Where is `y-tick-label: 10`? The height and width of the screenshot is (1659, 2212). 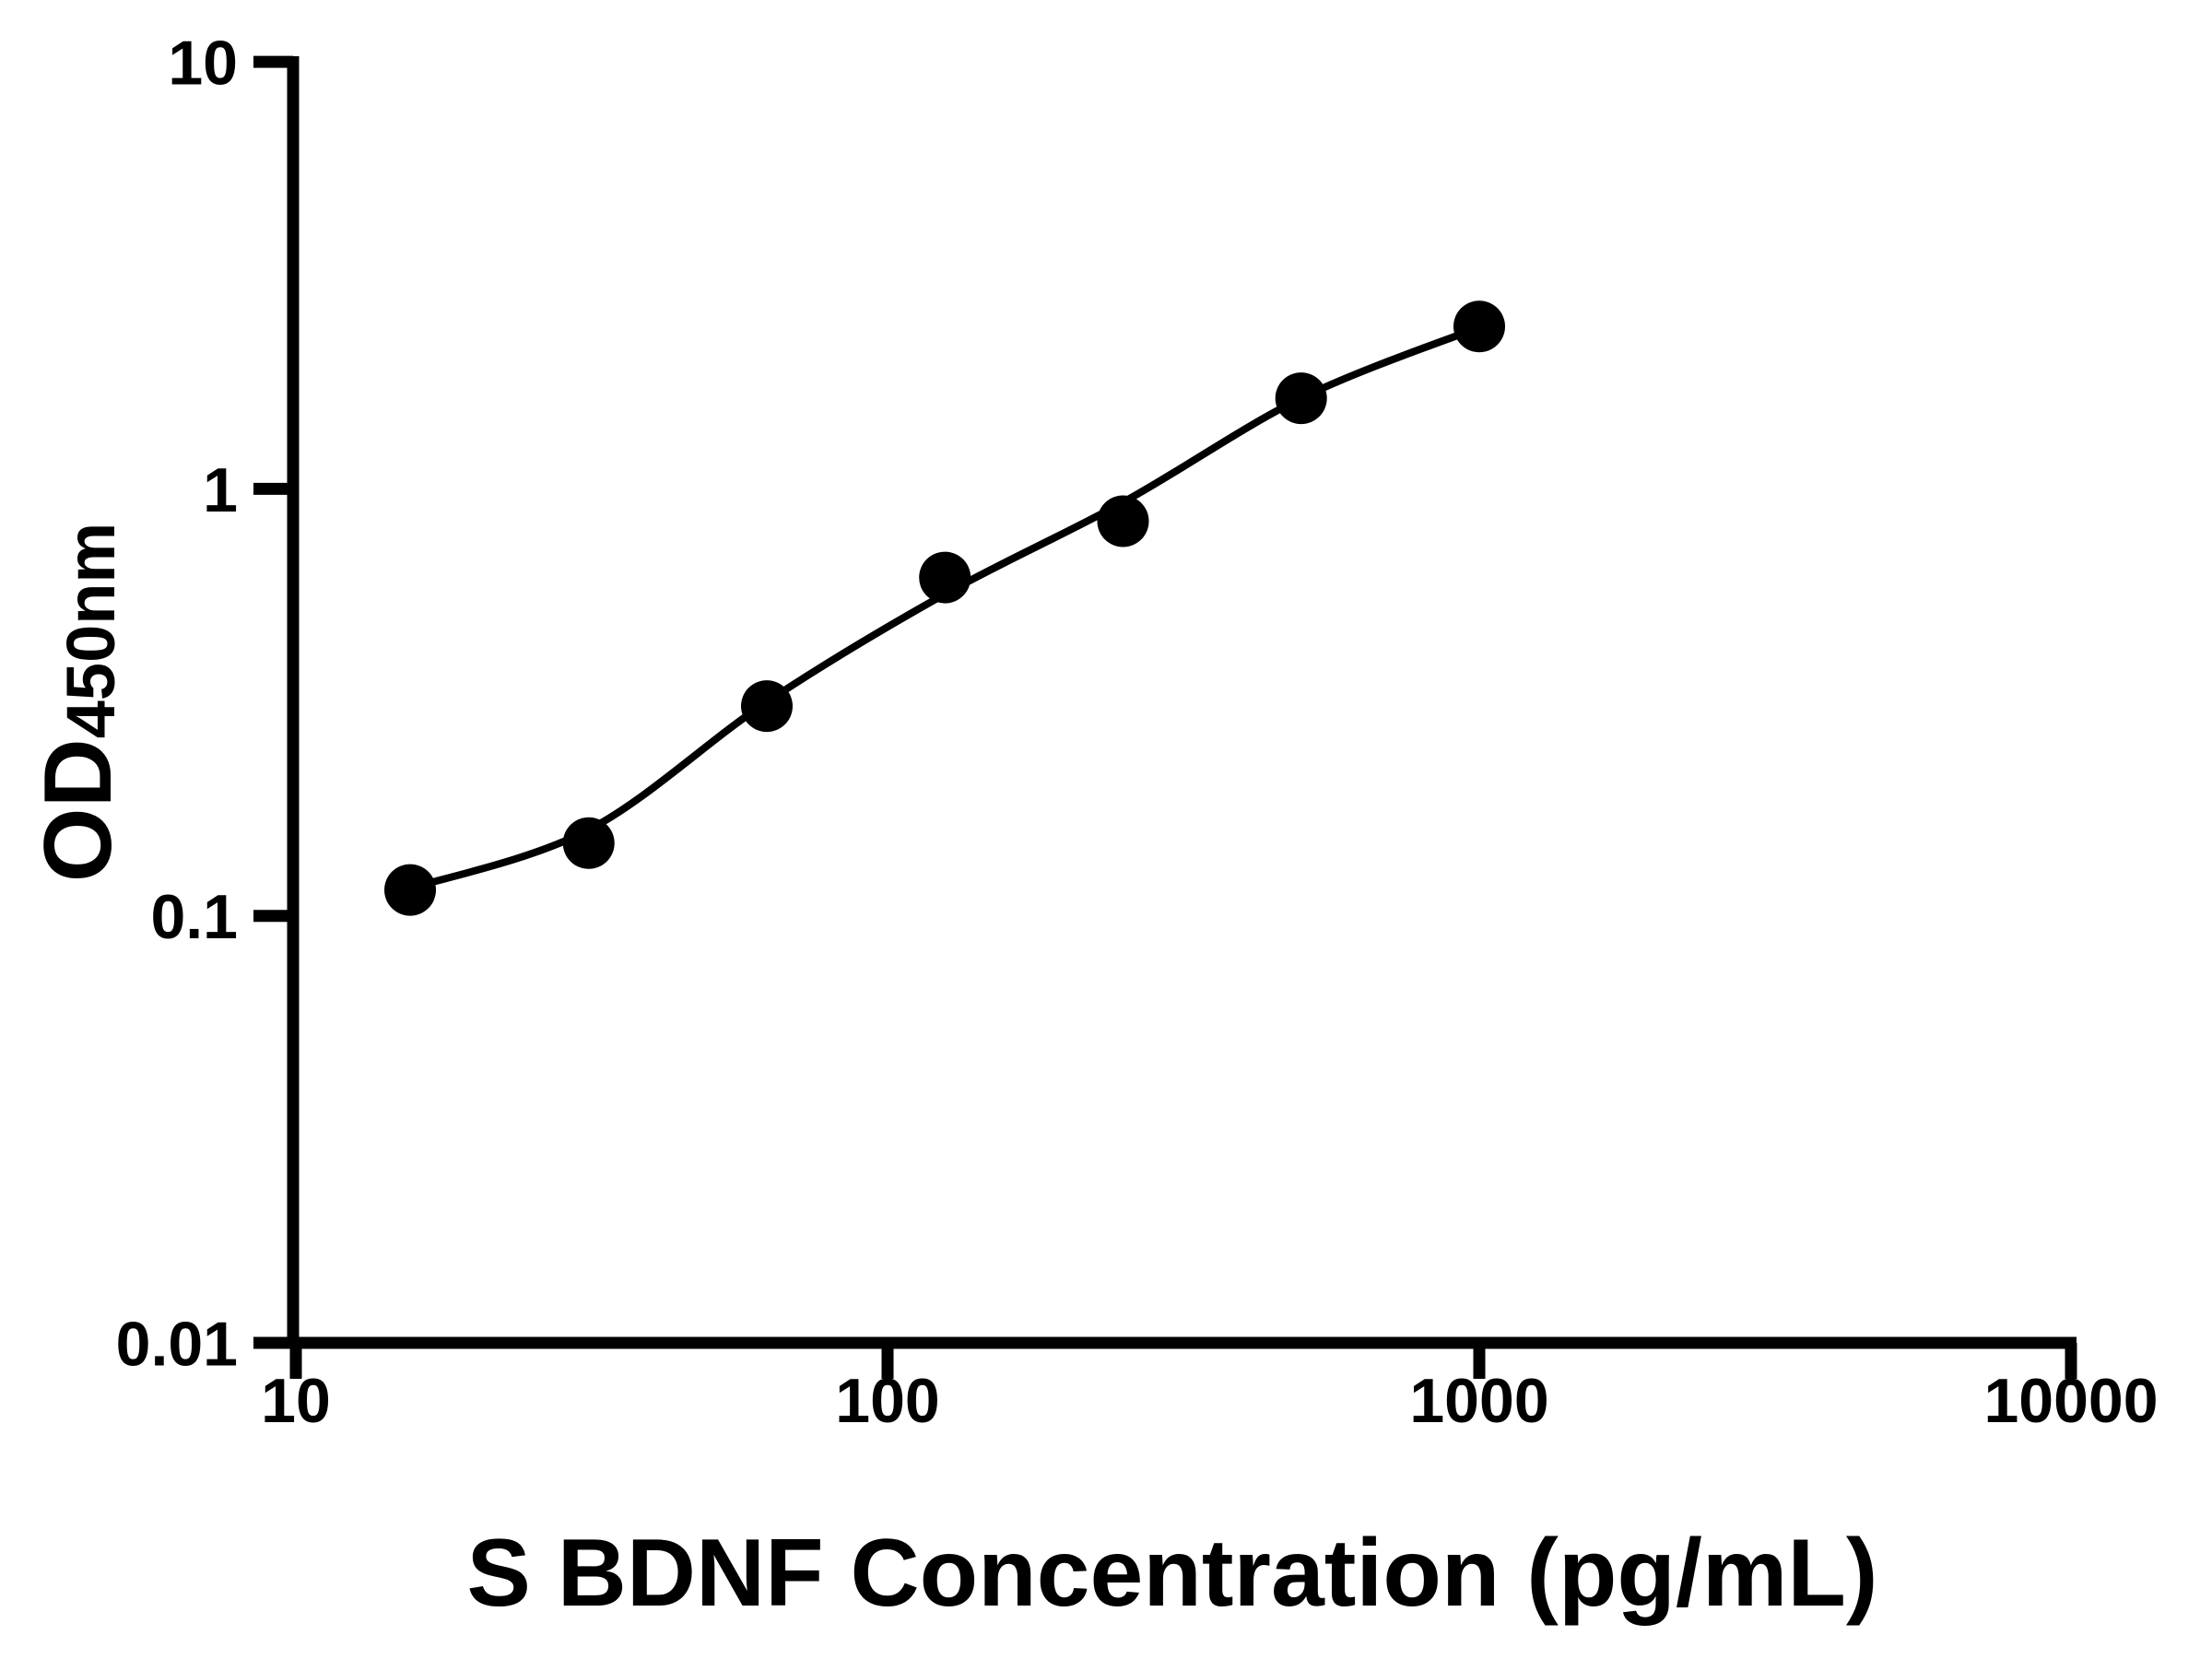 y-tick-label: 10 is located at coordinates (203, 64).